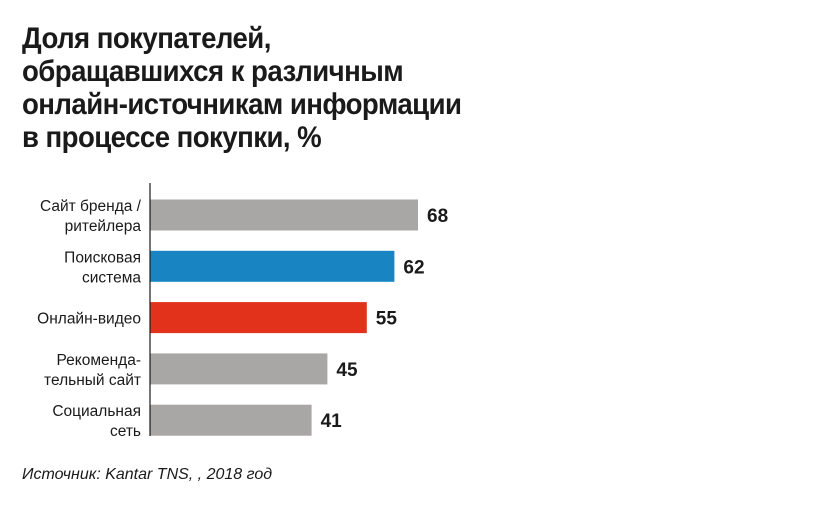  Describe the element at coordinates (146, 38) in the screenshot. I see `chart-title-line: Доля покупателей,` at that location.